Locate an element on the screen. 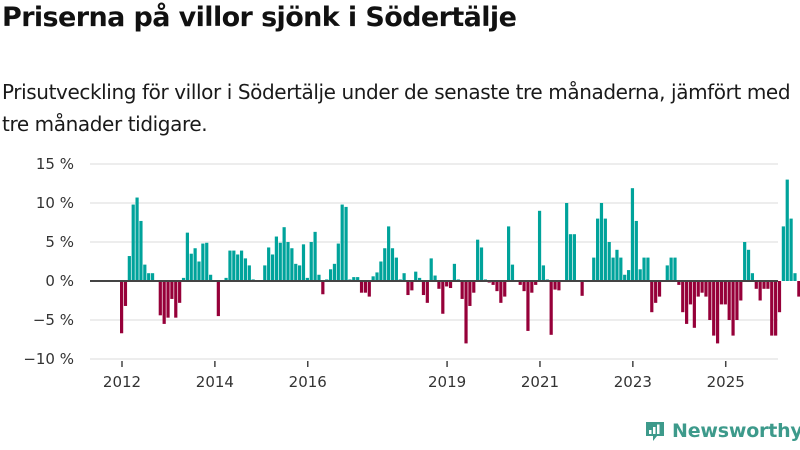 This screenshot has width=800, height=450. newsworthy-logo-icon is located at coordinates (655, 431).